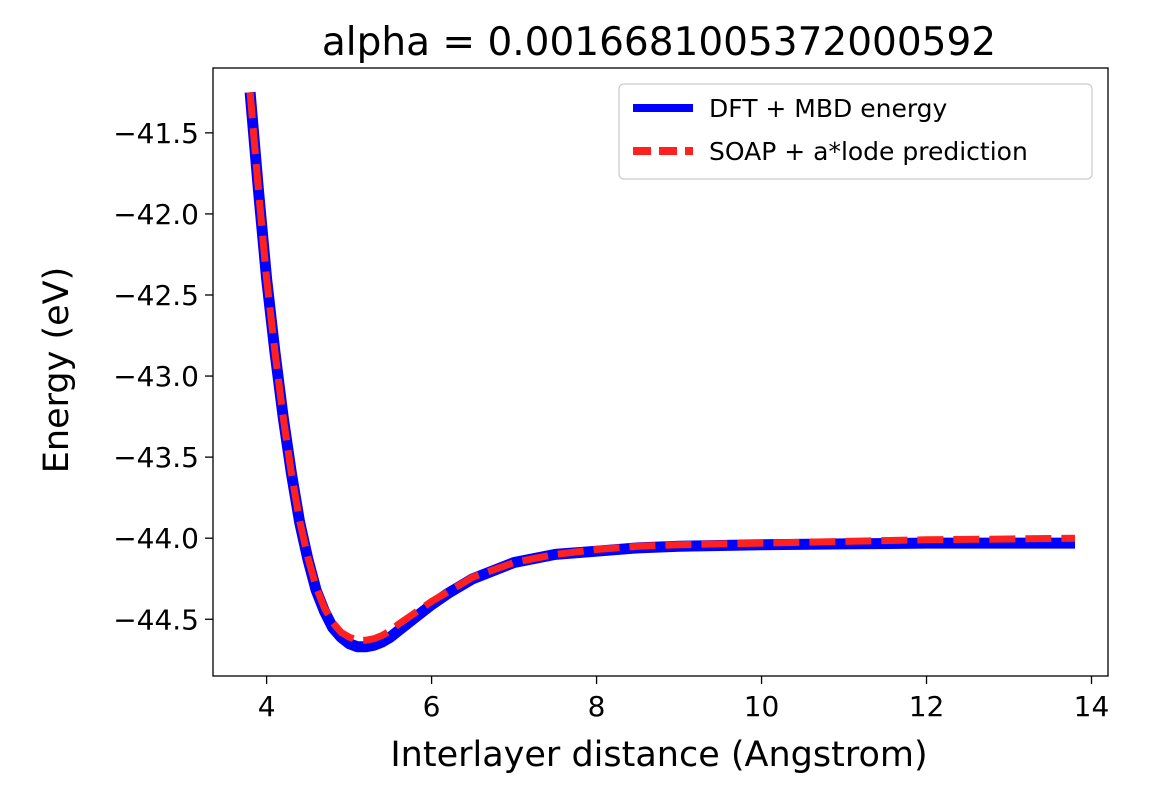 Image resolution: width=1166 pixels, height=794 pixels. What do you see at coordinates (156, 214) in the screenshot?
I see `y-tick-label: −42.0` at bounding box center [156, 214].